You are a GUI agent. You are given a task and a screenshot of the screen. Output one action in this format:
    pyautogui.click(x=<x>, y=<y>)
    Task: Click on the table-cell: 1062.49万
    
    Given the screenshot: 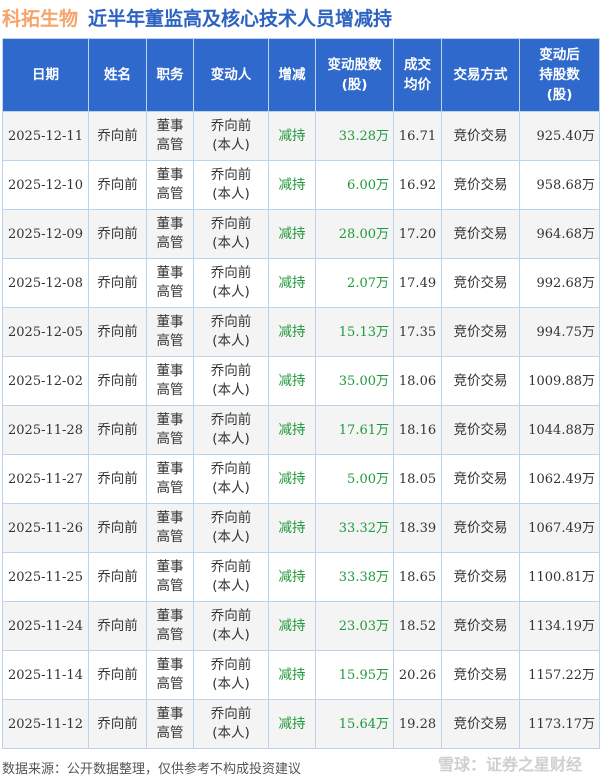 What is the action you would take?
    pyautogui.click(x=559, y=479)
    